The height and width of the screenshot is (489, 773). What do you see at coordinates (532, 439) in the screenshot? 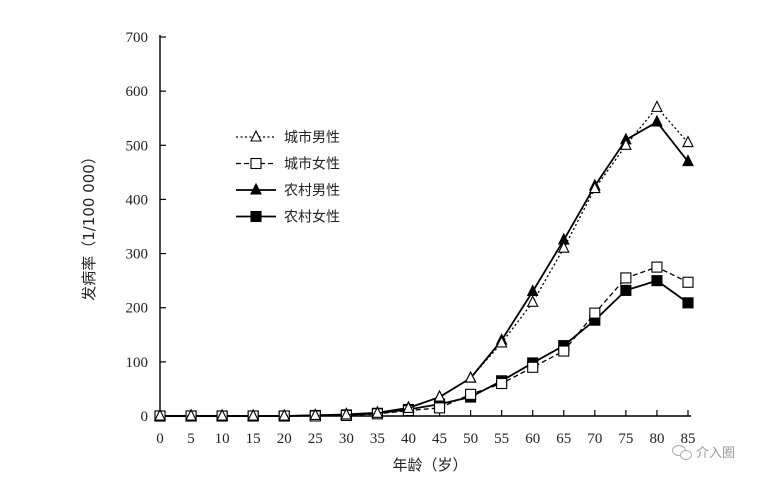
I see `x-tick-label: 60` at bounding box center [532, 439].